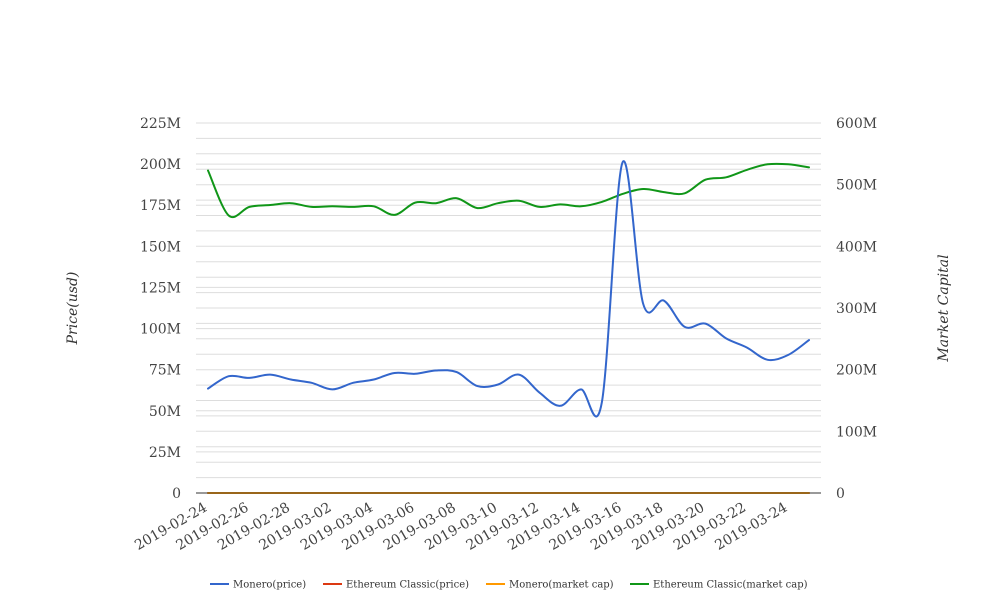 The width and height of the screenshot is (1008, 616). I want to click on legend-label: Monero(market cap), so click(561, 585).